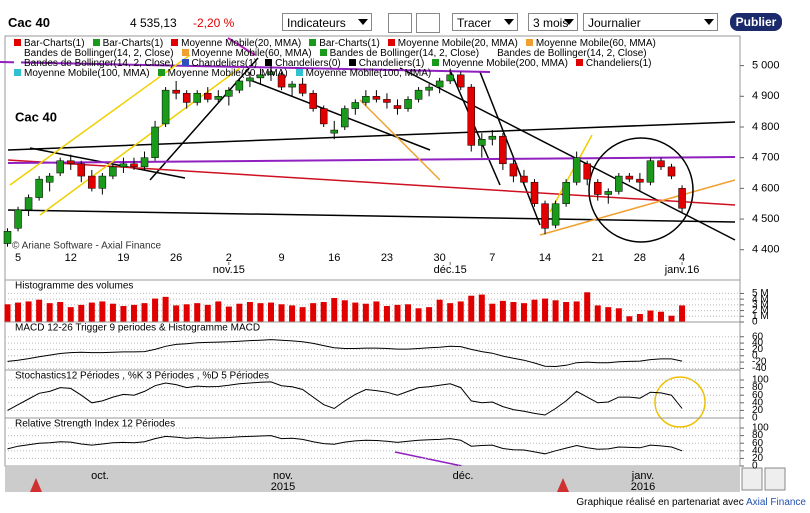 The width and height of the screenshot is (810, 513). I want to click on legend-entry: Moyenne Mobile(20, MMA), so click(236, 44).